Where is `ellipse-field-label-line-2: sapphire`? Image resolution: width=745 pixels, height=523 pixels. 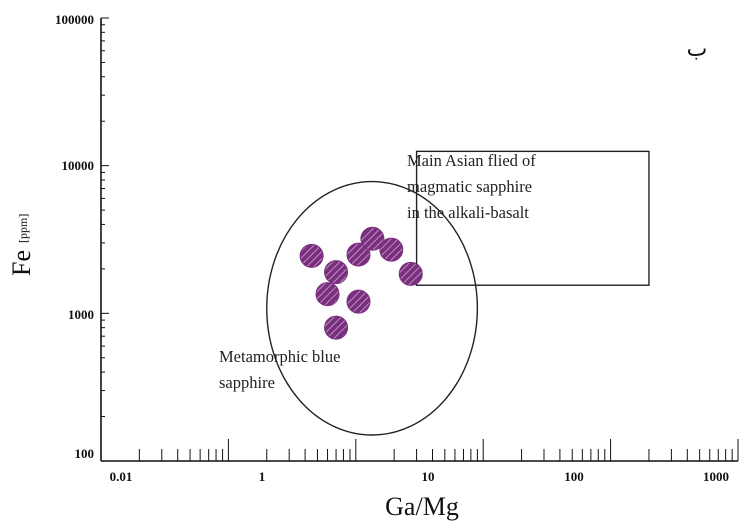 ellipse-field-label-line-2: sapphire is located at coordinates (247, 382).